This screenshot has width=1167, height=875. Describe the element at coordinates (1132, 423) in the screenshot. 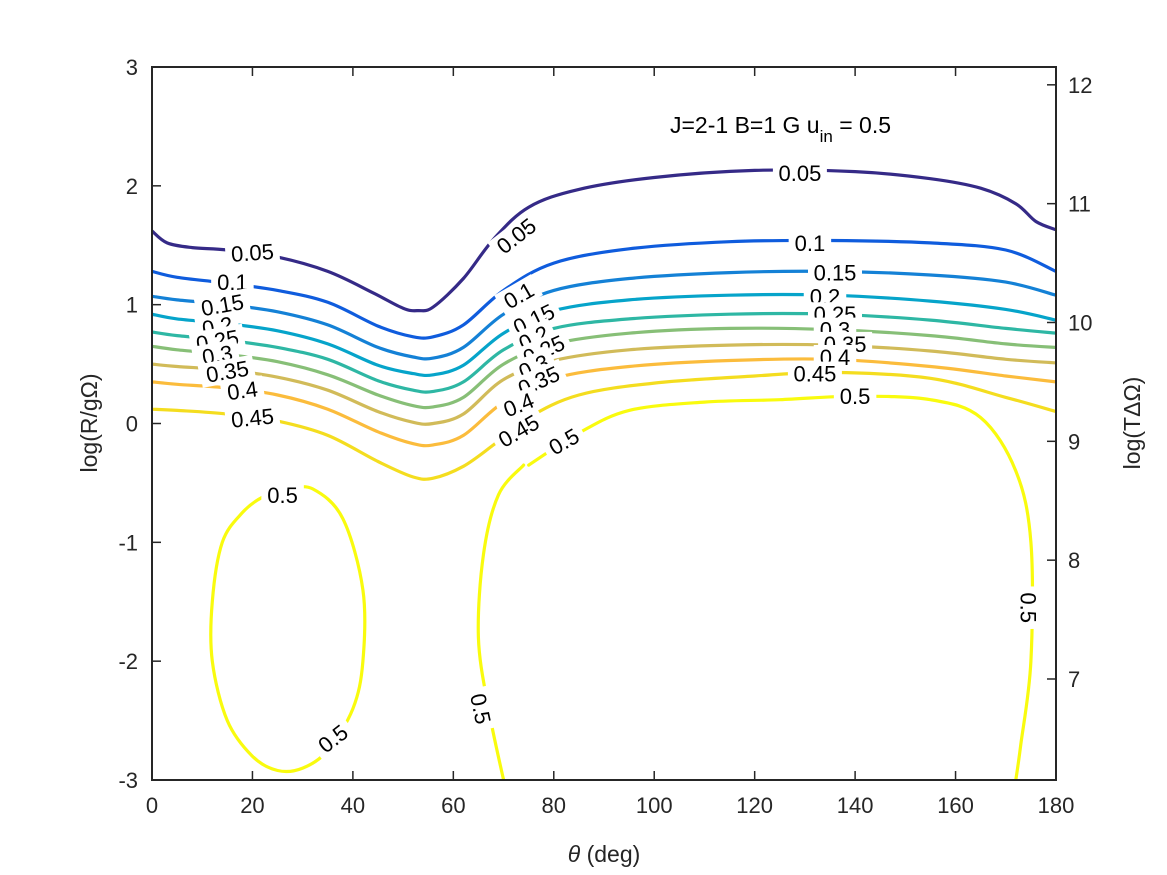

I see `y2-axis-title: log(TΔΩ)` at that location.